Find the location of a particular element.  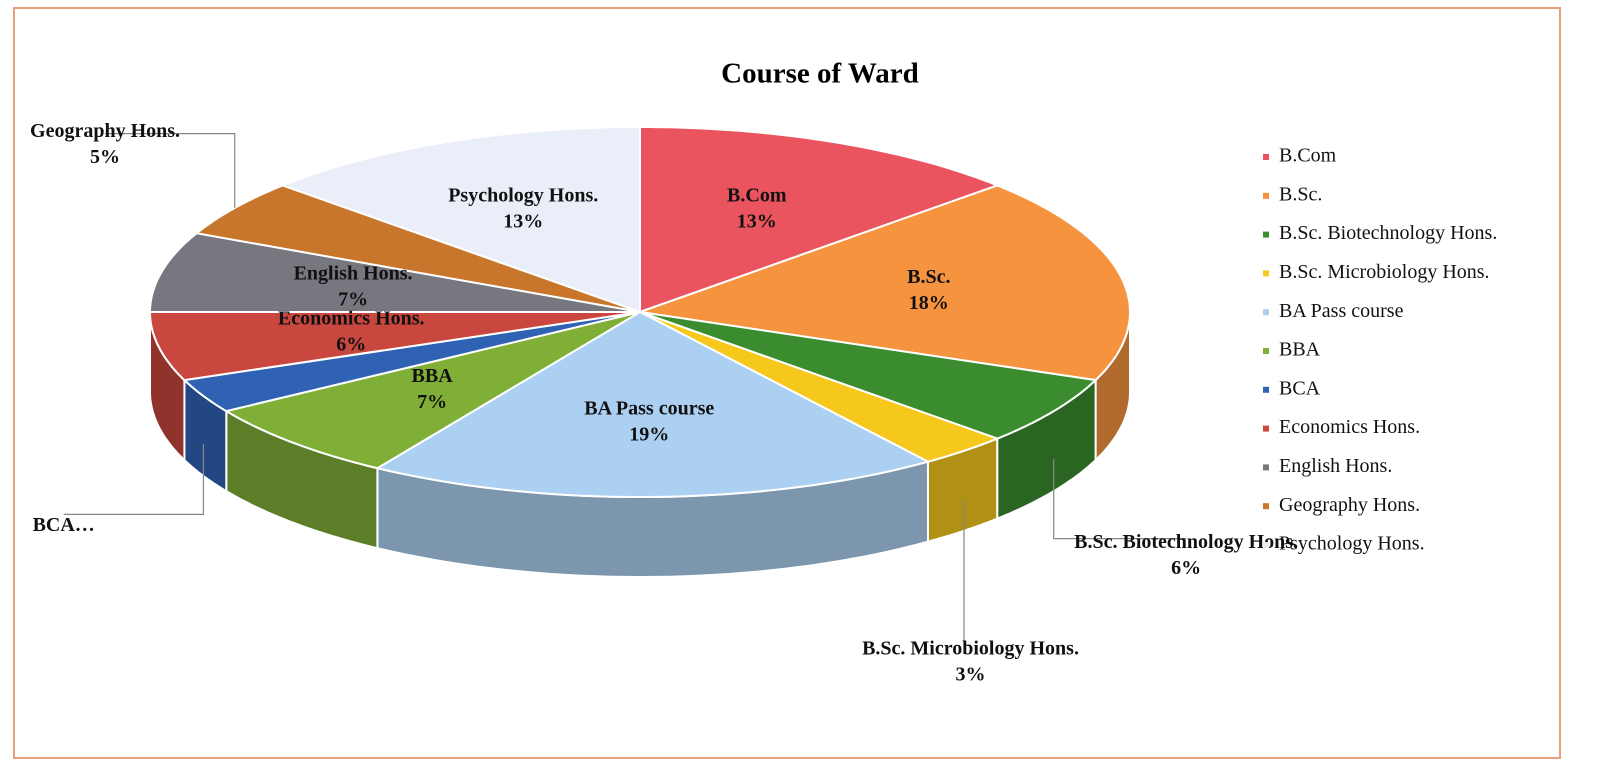

data-label: B.Sc. is located at coordinates (928, 277).